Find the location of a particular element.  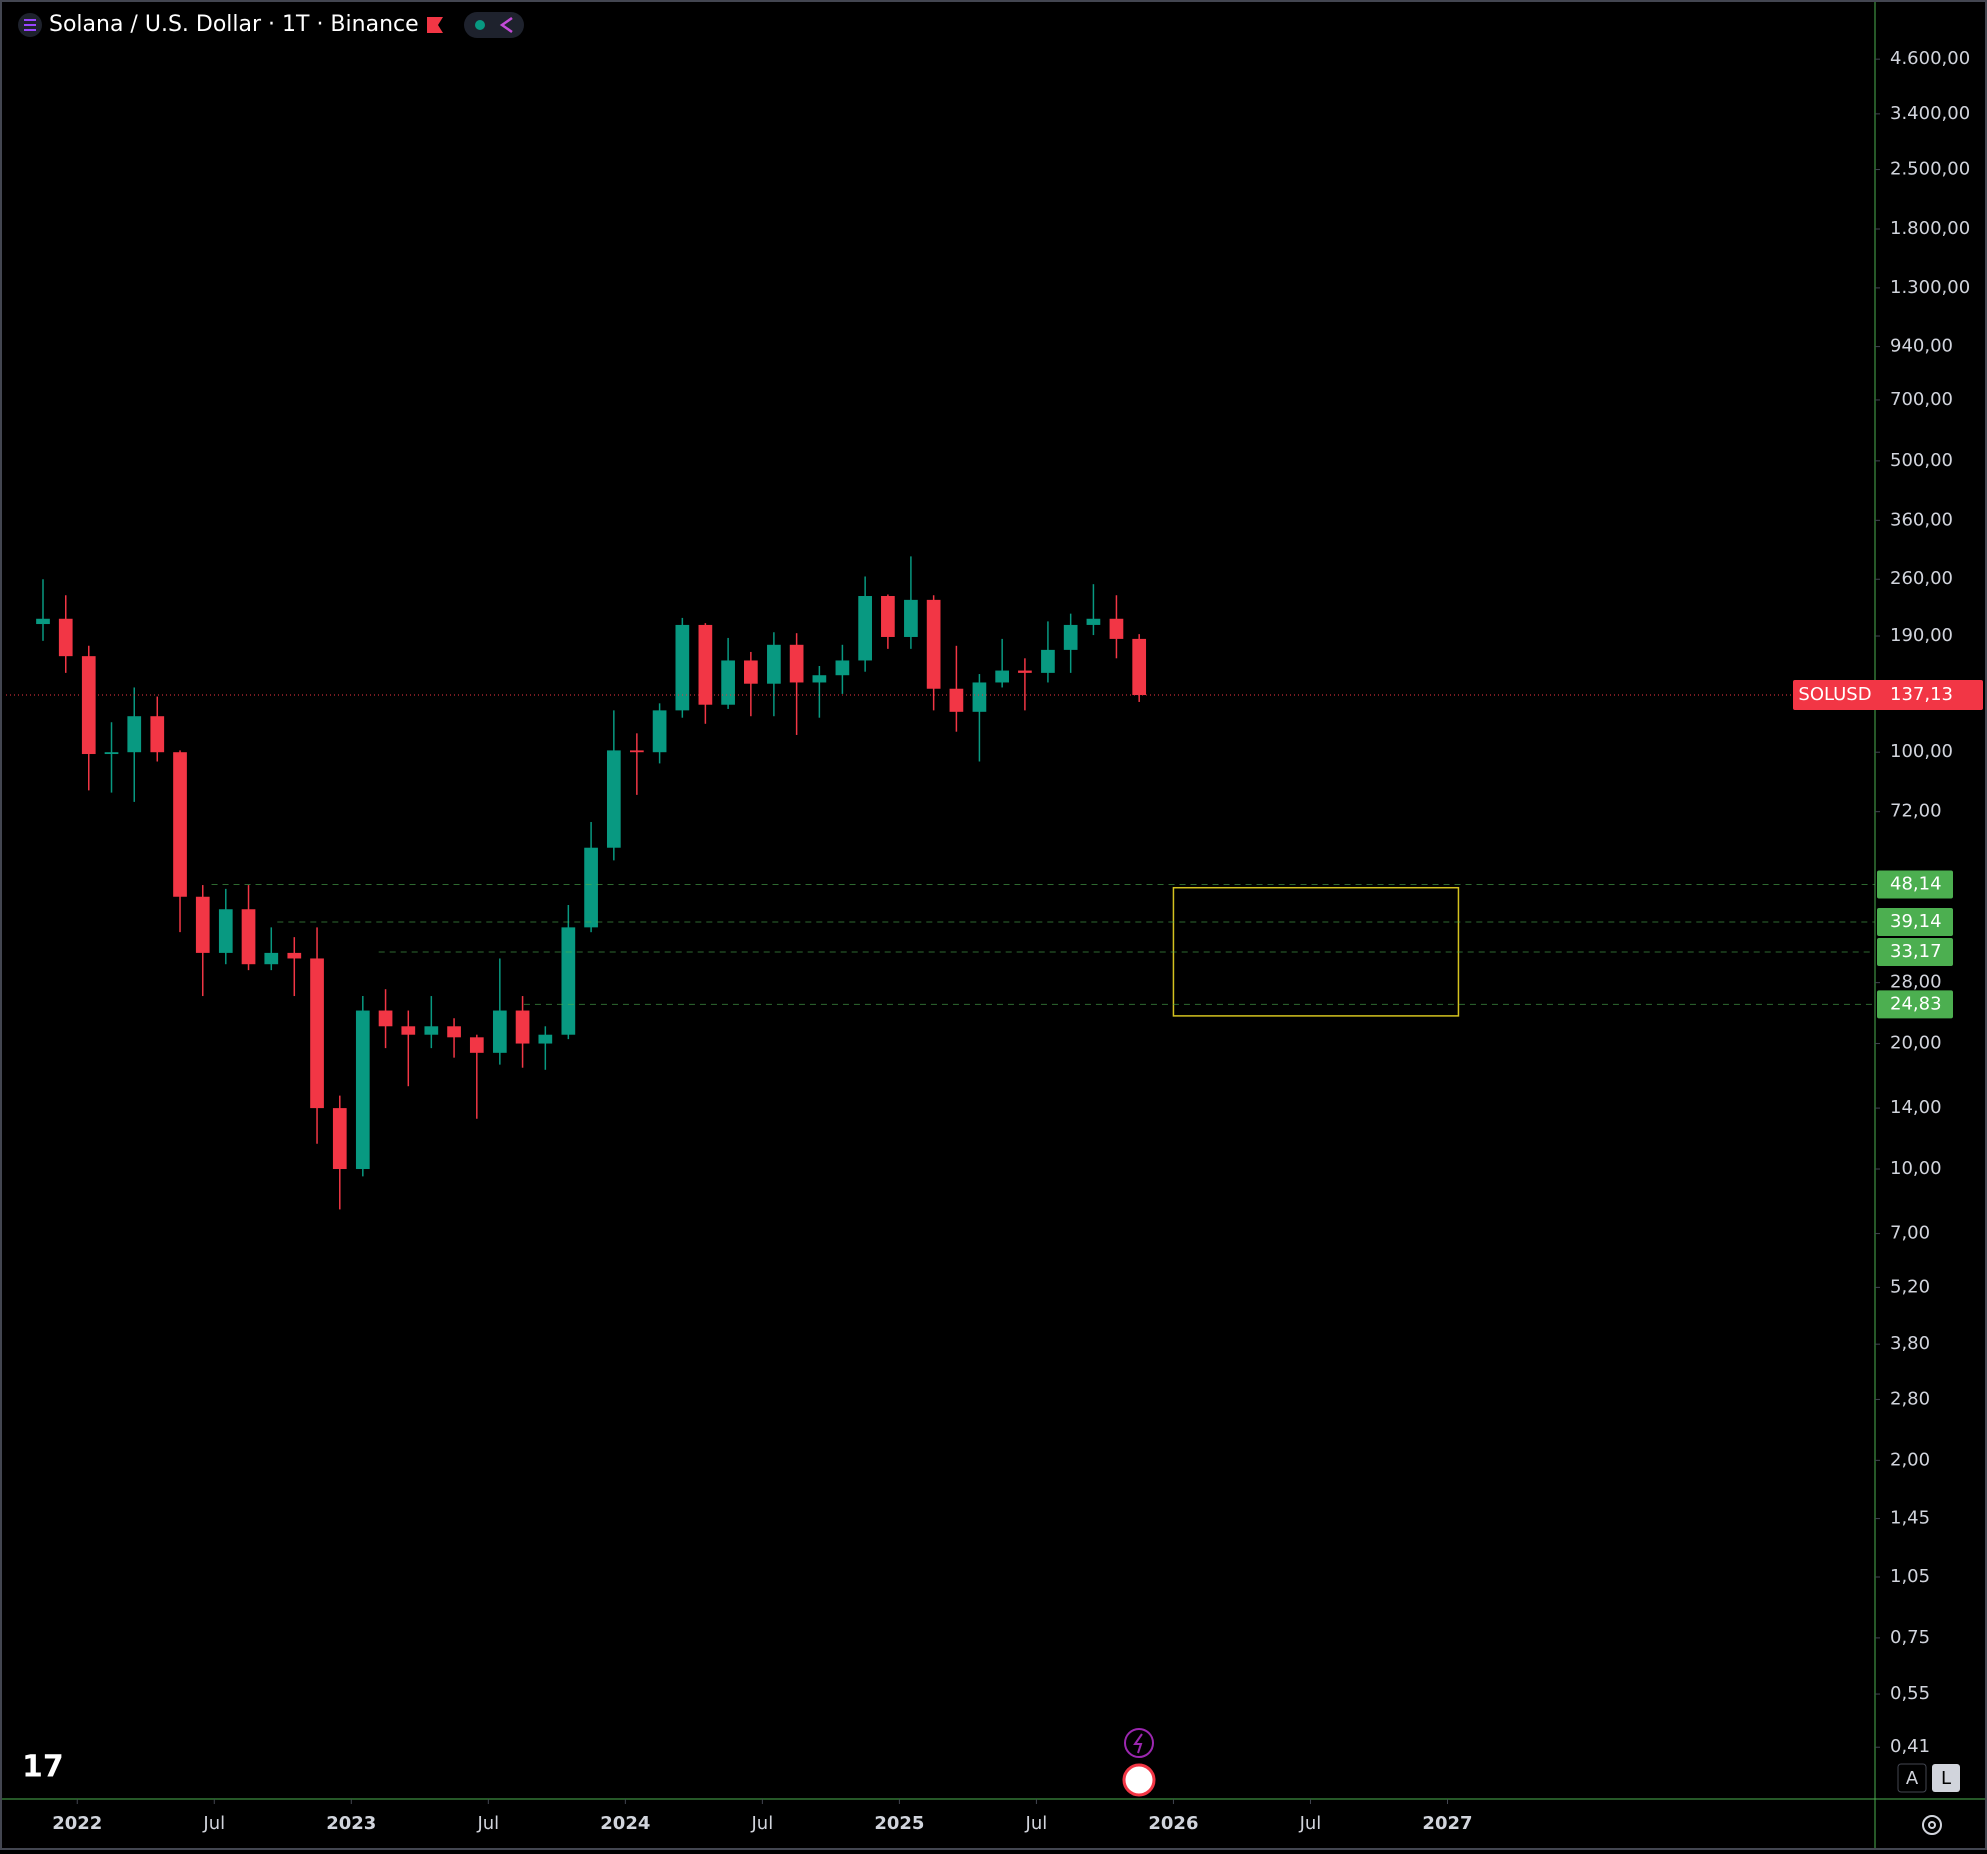

chart-title: Solana / U.S. Dollar · 1T · Binance is located at coordinates (234, 24).